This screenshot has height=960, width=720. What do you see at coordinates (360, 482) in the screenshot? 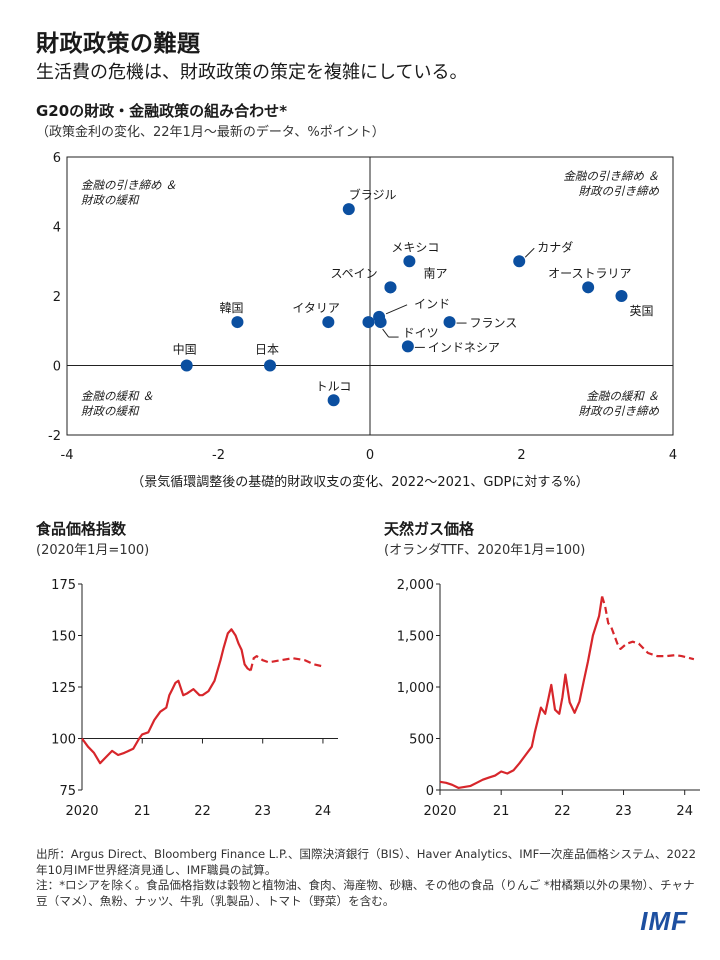
I see `scatter-xlabel: （景気循環調整後の基礎的財政収支の変化、2022〜2021、GDPに対する%）` at bounding box center [360, 482].